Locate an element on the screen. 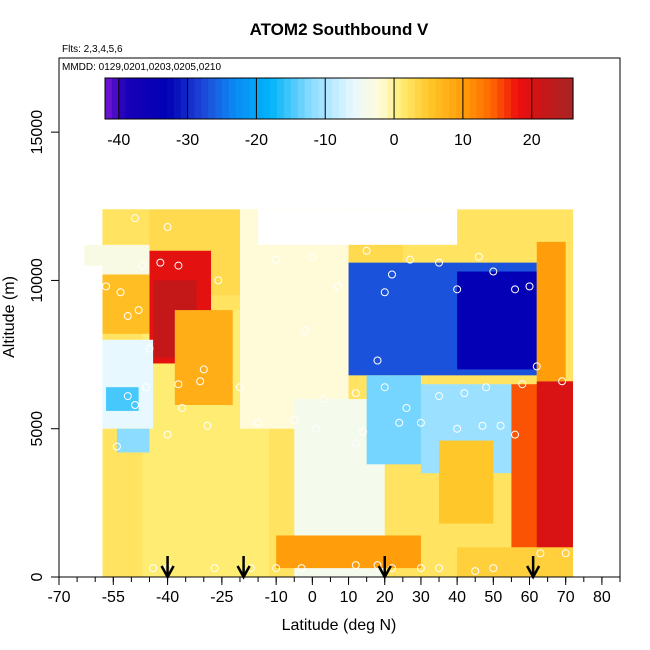 Image resolution: width=650 pixels, height=650 pixels. x-tick-label: -25 is located at coordinates (221, 597).